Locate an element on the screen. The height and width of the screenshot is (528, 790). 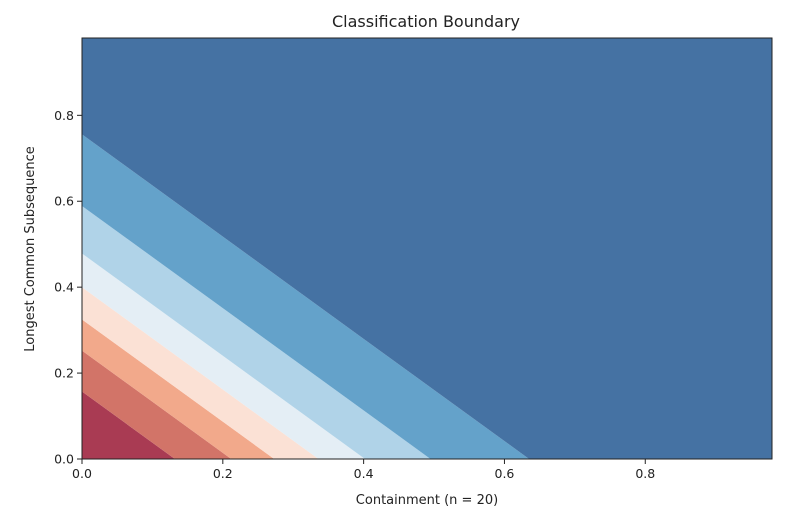
x-tick-label: 0.4 is located at coordinates (364, 473).